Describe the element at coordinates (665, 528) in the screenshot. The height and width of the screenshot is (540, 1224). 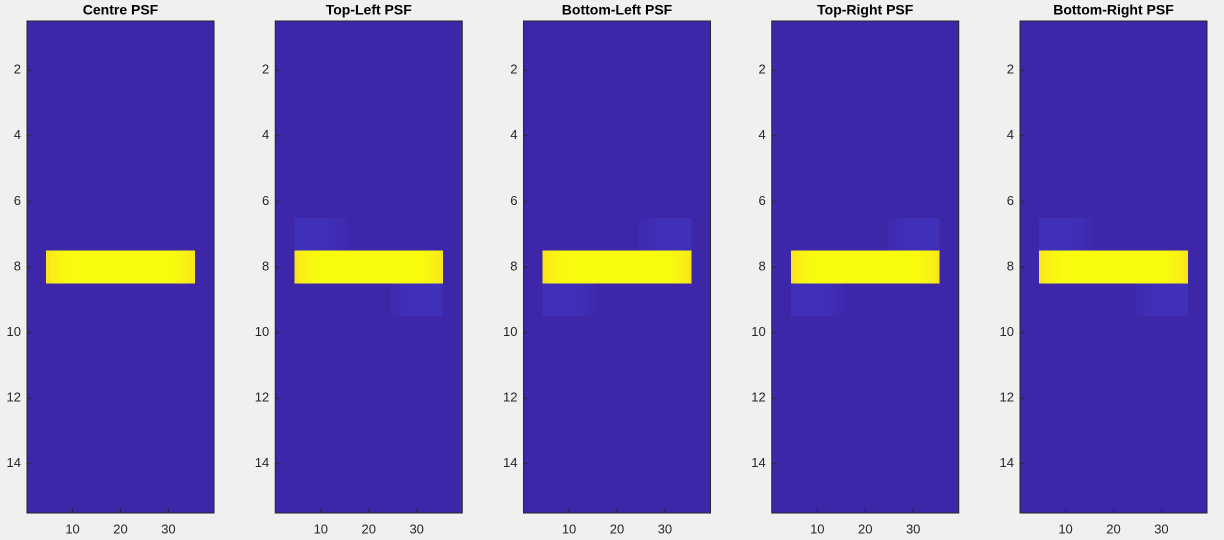
I see `x-tick-label: 30` at that location.